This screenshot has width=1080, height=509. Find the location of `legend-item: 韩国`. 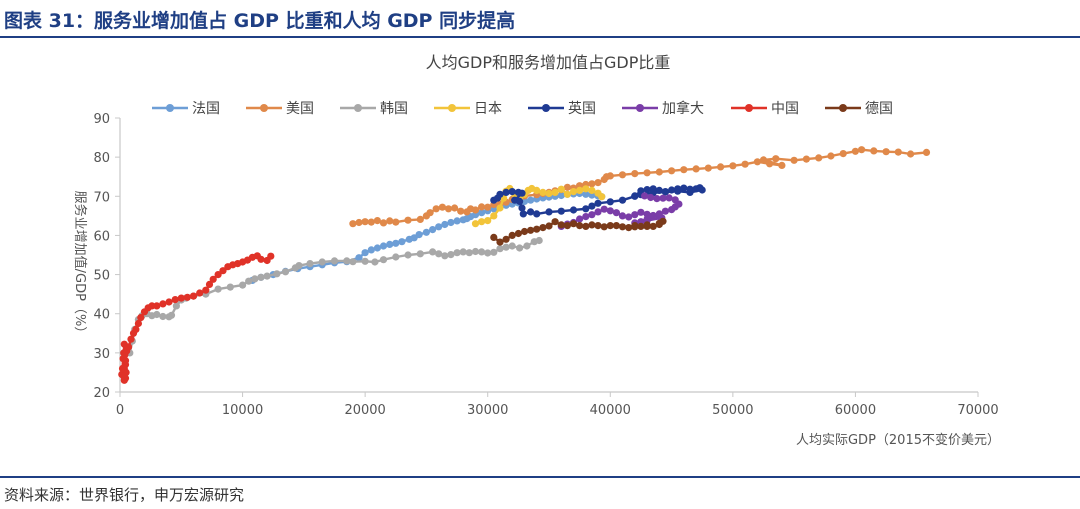

legend-item: 韩国 is located at coordinates (374, 109).